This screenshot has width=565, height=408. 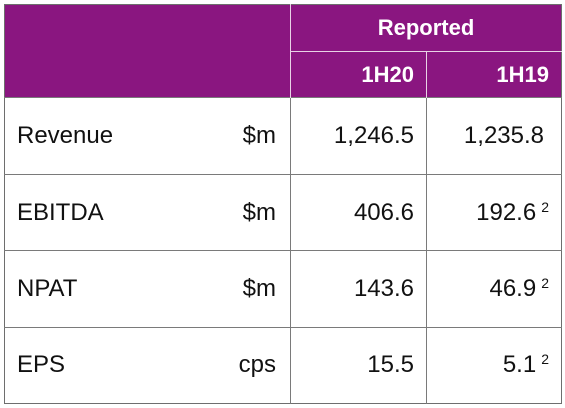 I want to click on period-header-1h19: 1H19, so click(x=494, y=74).